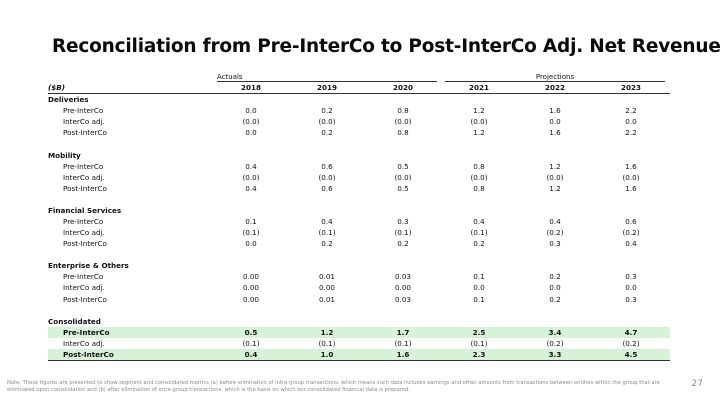  What do you see at coordinates (631, 332) in the screenshot?
I see `value-cell: 4.7` at bounding box center [631, 332].